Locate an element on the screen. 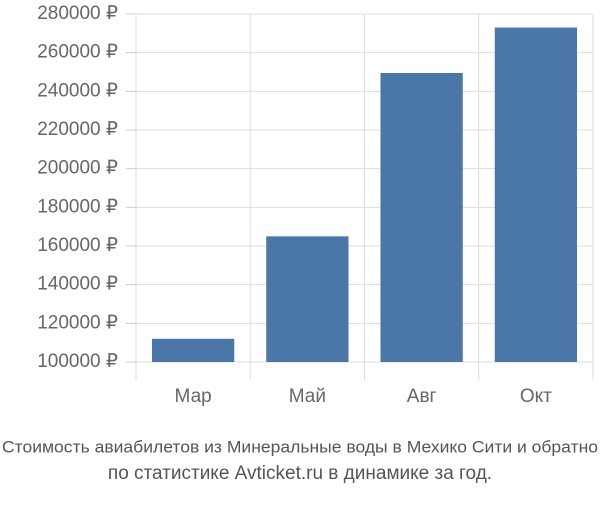 This screenshot has height=505, width=600. y-tick-label: 280000 ₽ is located at coordinates (77, 13).